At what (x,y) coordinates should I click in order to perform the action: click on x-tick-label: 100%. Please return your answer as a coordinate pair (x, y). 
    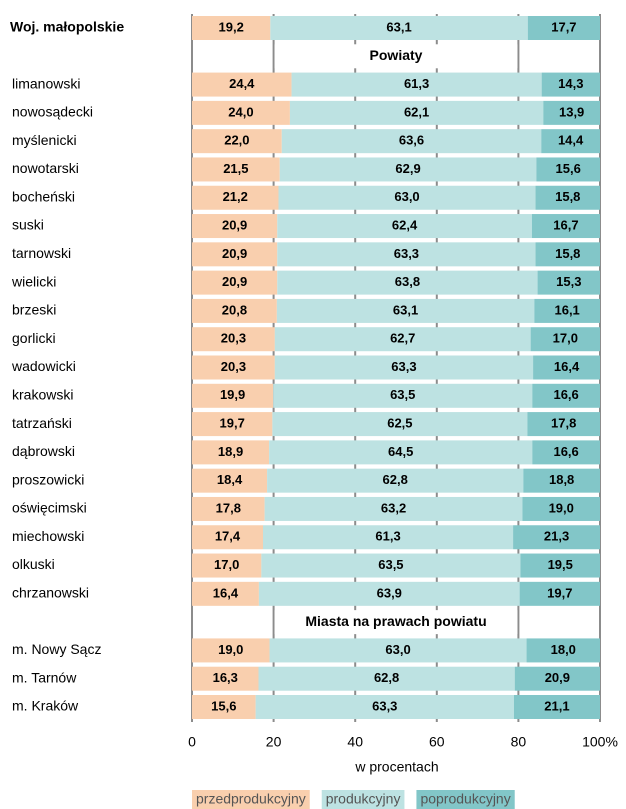
    Looking at the image, I should click on (600, 742).